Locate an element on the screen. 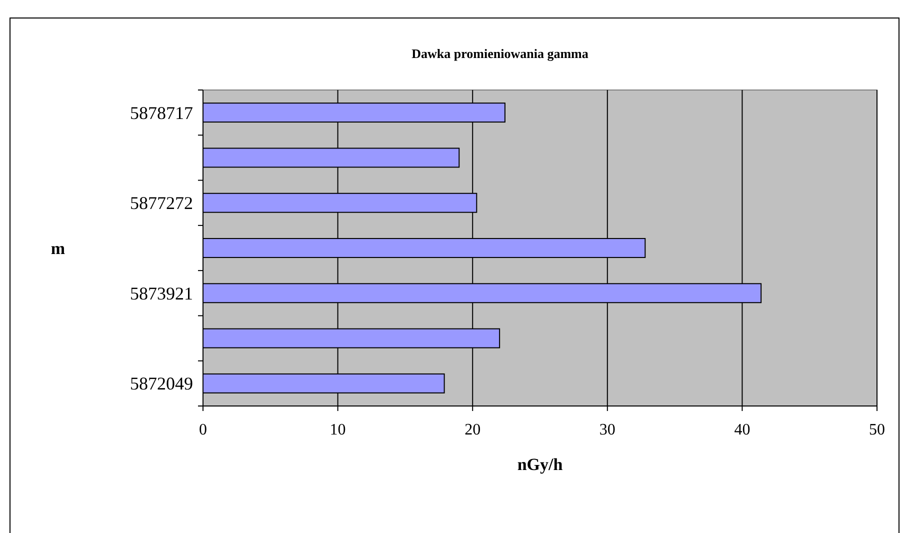 Image resolution: width=909 pixels, height=533 pixels. x-tick-label: 20 is located at coordinates (472, 429).